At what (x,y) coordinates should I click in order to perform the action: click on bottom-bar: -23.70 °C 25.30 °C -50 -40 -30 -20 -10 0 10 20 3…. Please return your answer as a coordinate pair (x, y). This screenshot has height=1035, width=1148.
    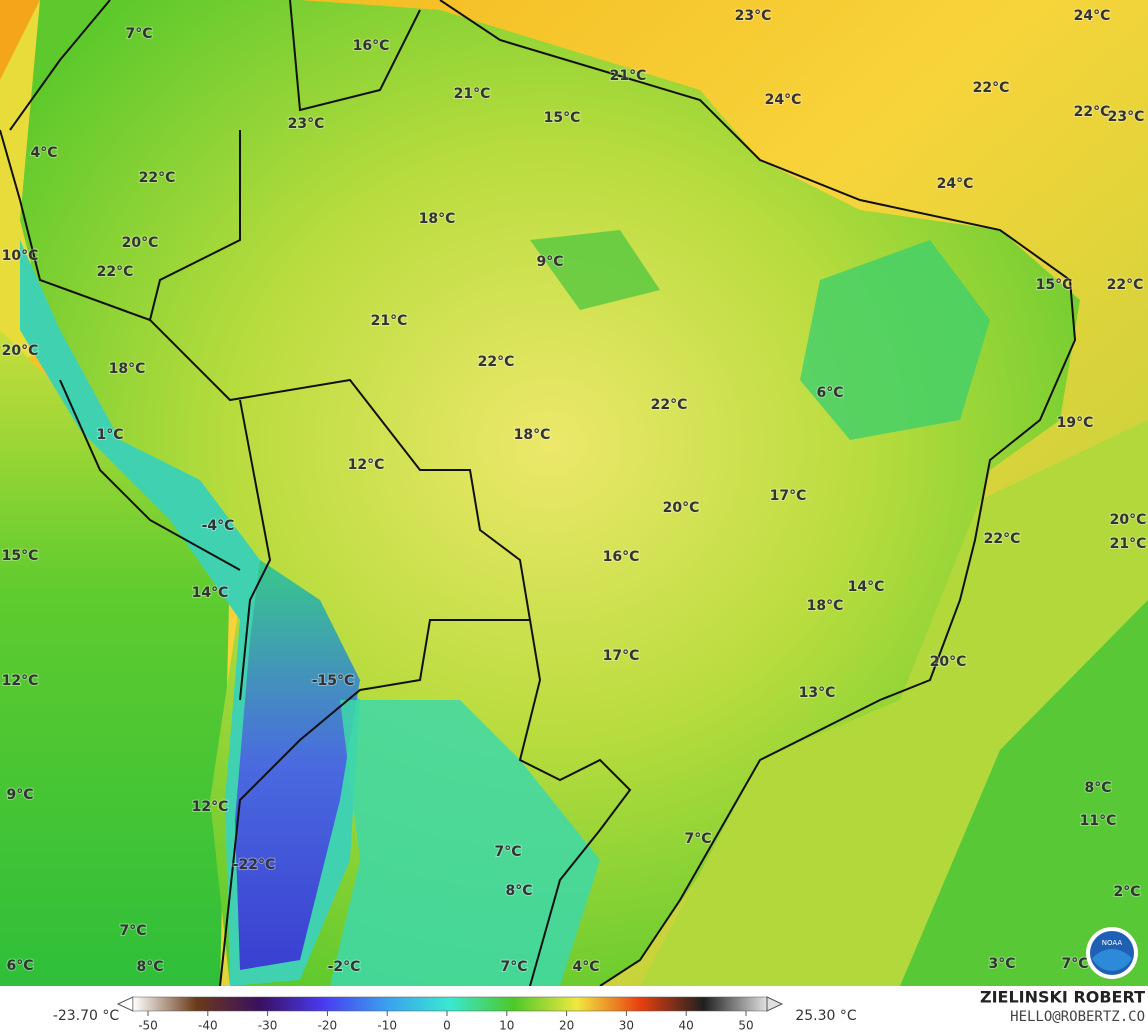
    Looking at the image, I should click on (574, 1010).